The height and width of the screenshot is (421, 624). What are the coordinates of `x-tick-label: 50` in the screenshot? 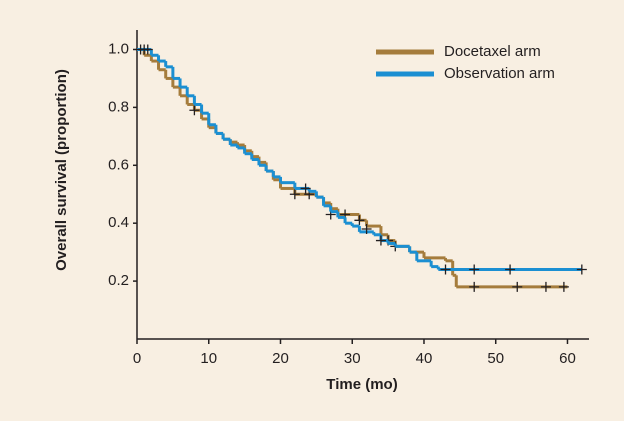 It's located at (495, 358).